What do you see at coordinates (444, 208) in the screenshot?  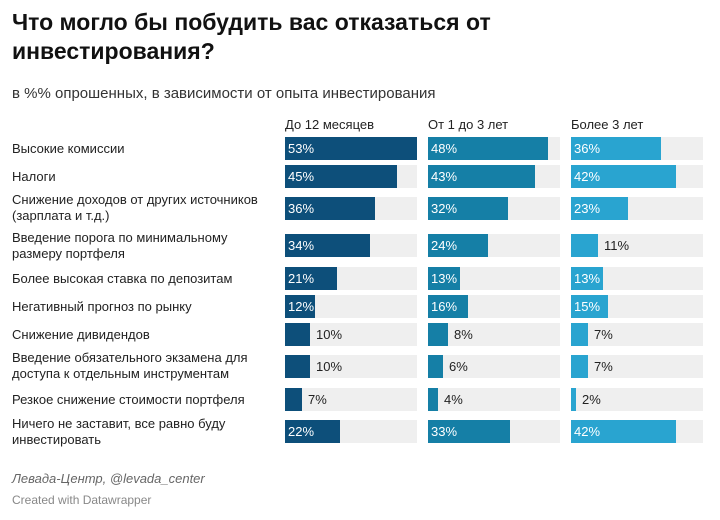 I see `value-label: 32%` at bounding box center [444, 208].